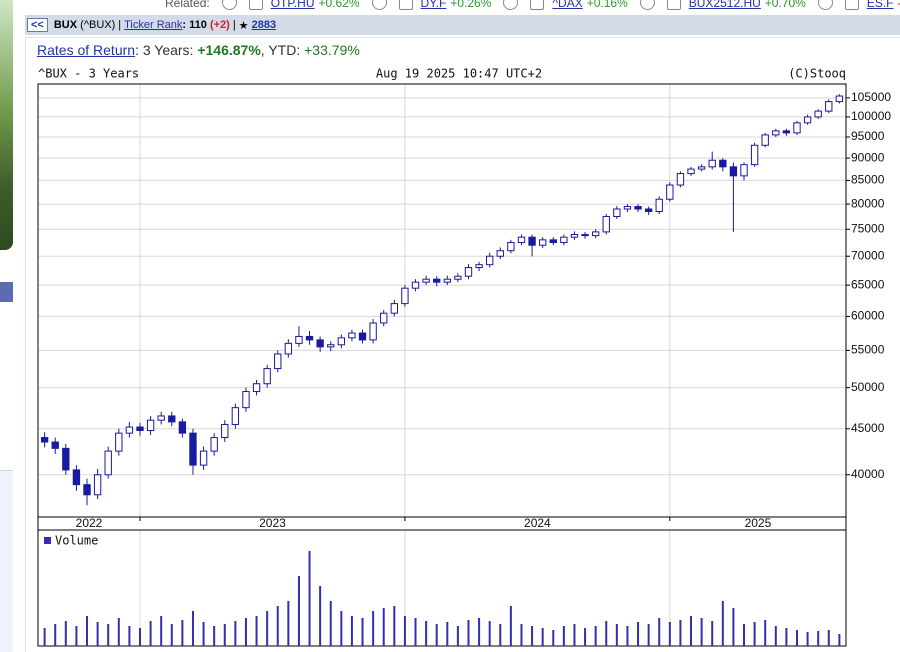 This screenshot has width=900, height=652. Describe the element at coordinates (292, 5) in the screenshot. I see `related-symbol: OTP.HU` at that location.